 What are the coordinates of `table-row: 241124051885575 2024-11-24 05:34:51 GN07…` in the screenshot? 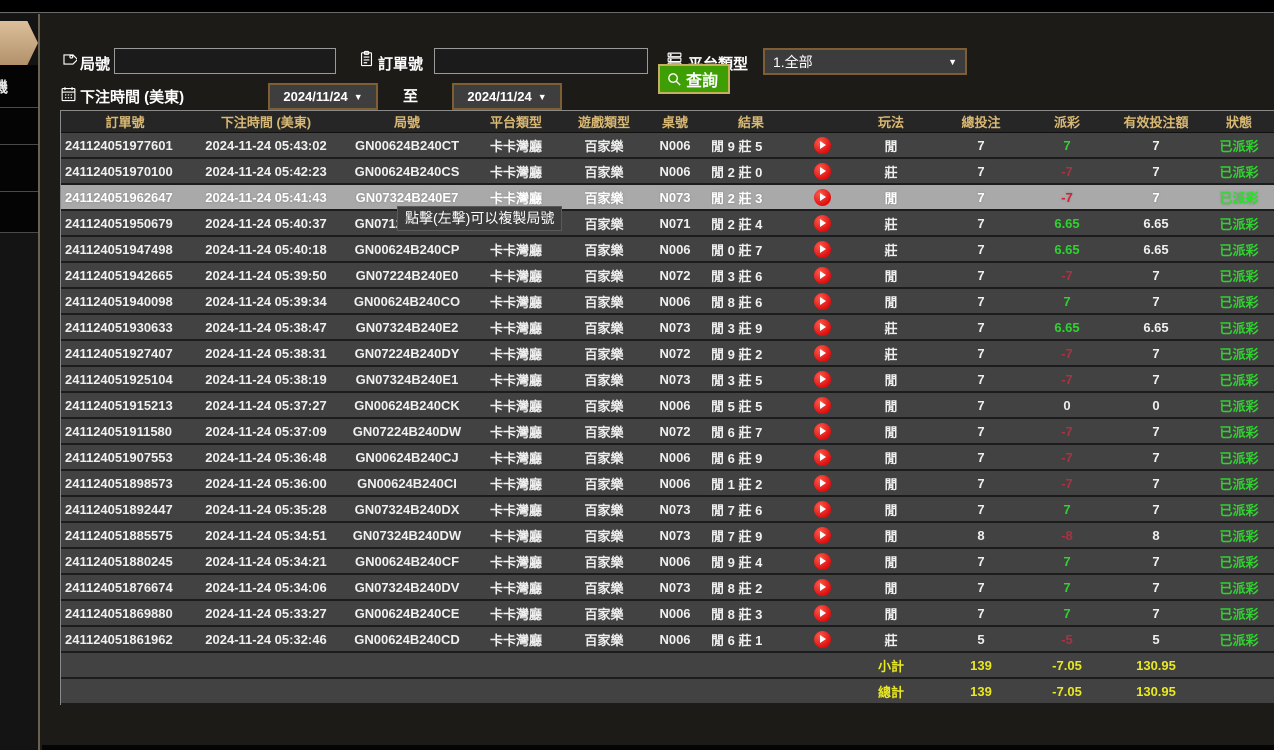 It's located at (667, 536).